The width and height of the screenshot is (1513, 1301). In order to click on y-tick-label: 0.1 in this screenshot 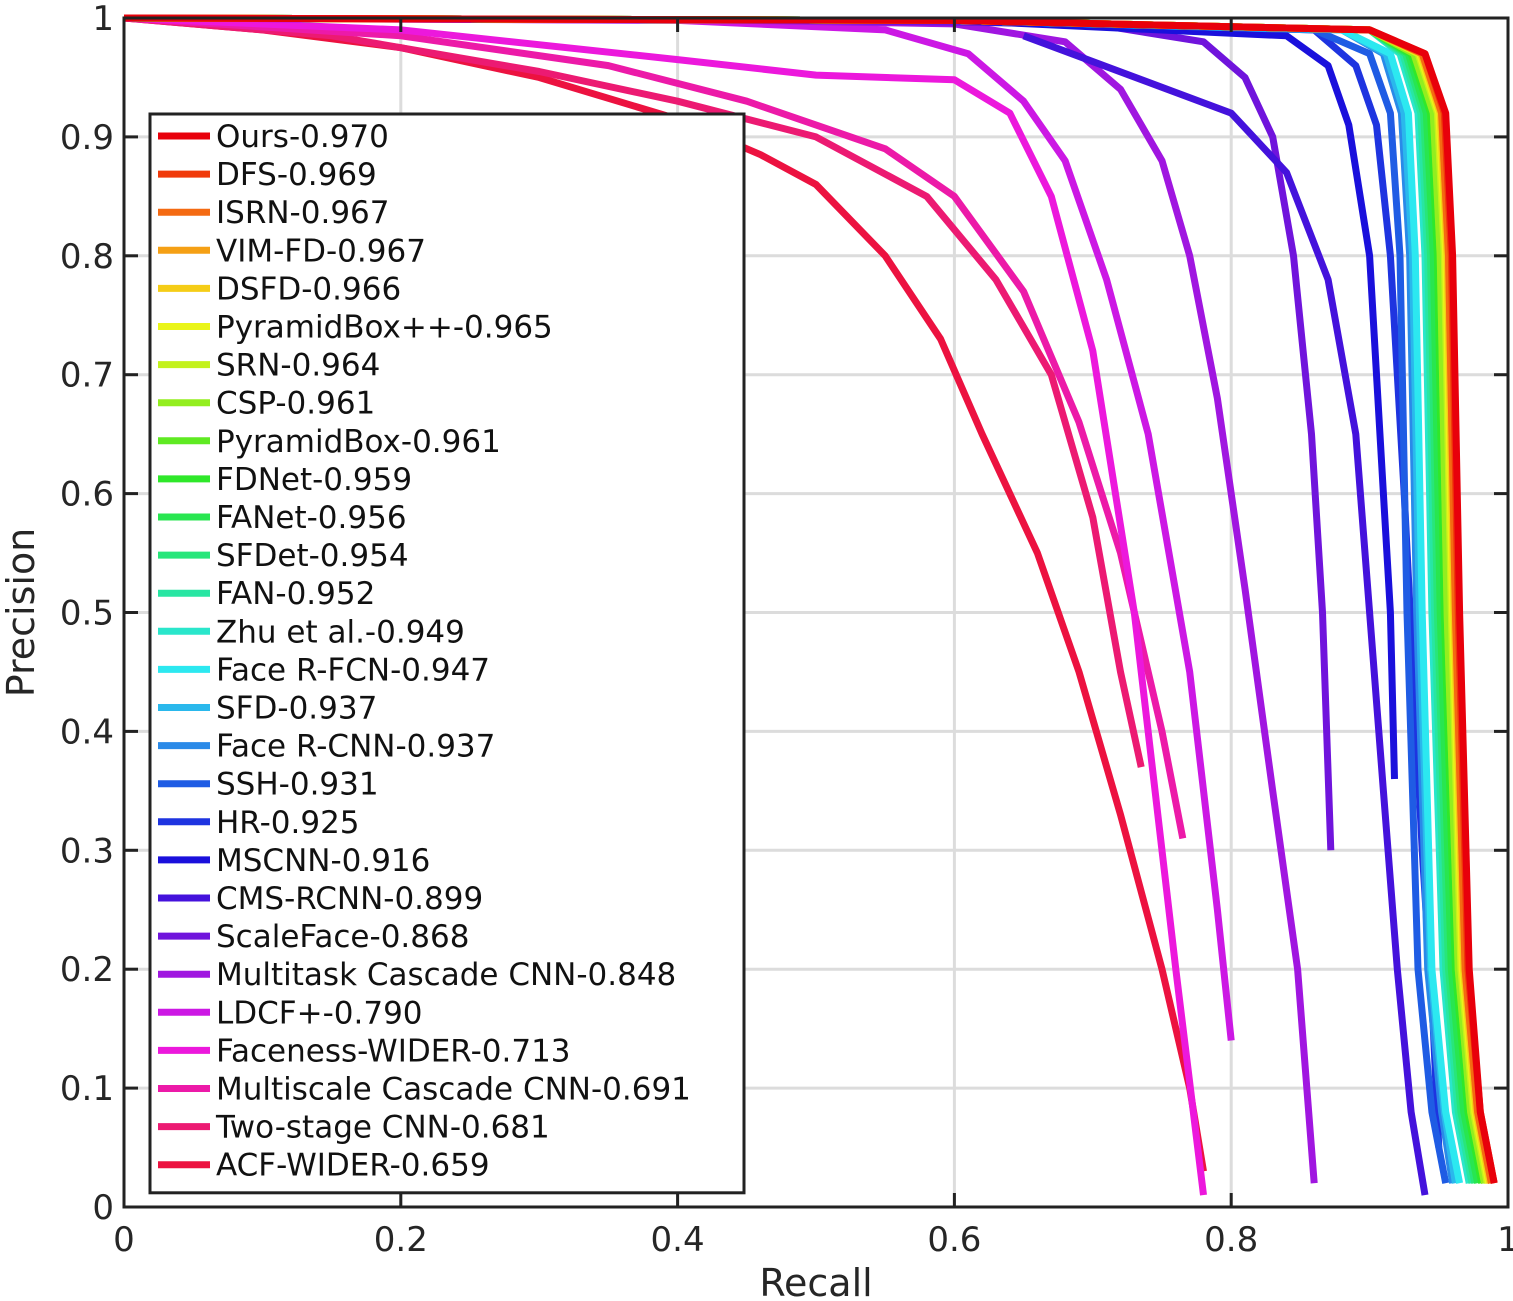, I will do `click(87, 1089)`.